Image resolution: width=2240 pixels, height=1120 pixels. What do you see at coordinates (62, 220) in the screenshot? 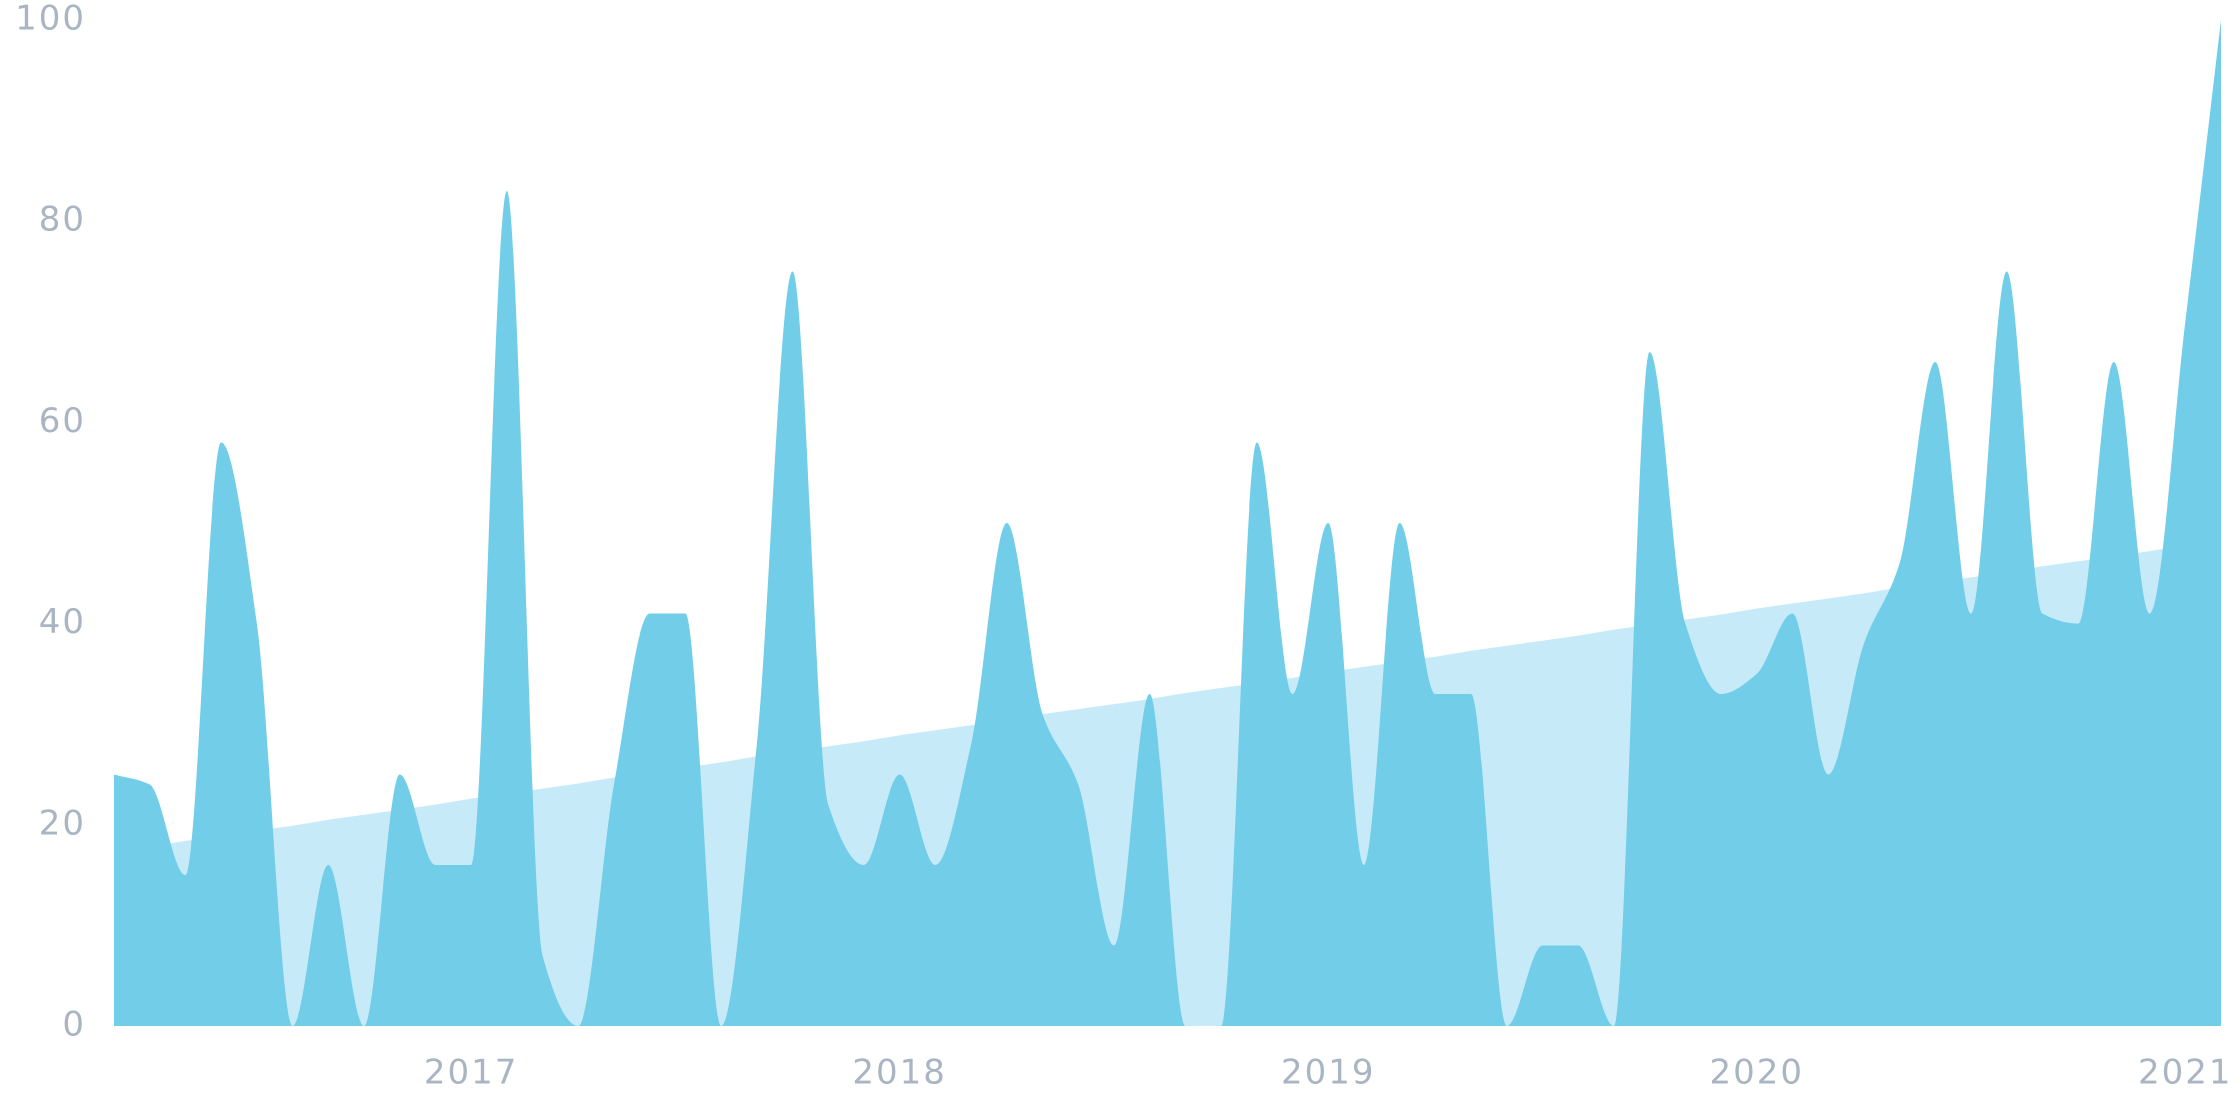
I see `y-tick-label: 80` at bounding box center [62, 220].